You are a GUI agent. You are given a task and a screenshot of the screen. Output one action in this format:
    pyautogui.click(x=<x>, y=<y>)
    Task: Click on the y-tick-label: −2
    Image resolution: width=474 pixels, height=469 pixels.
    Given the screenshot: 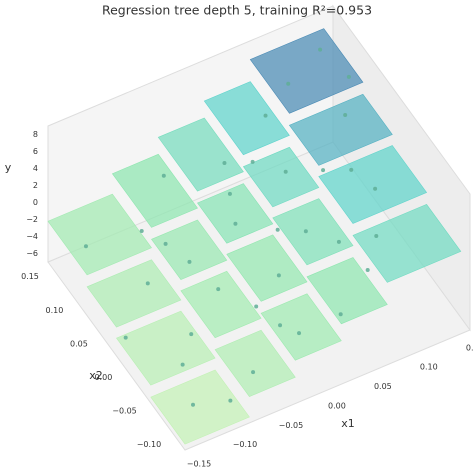 What is the action you would take?
    pyautogui.click(x=32, y=219)
    